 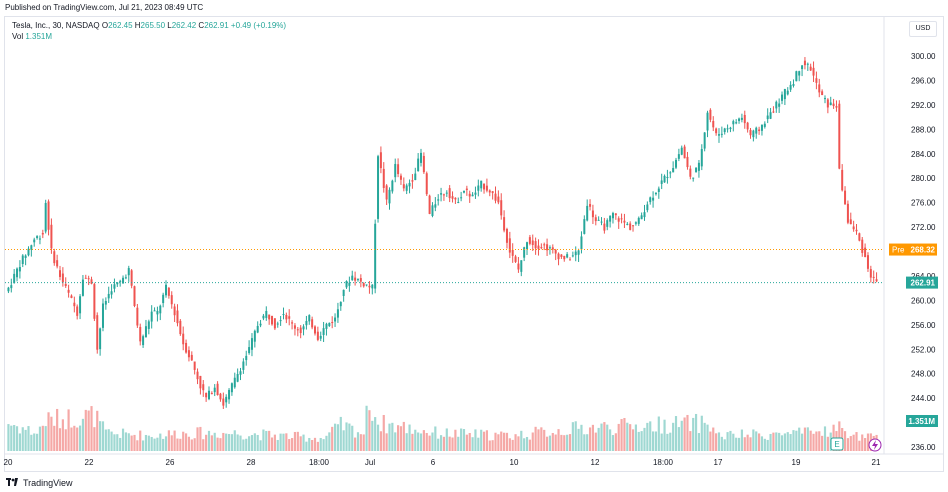 What do you see at coordinates (923, 29) in the screenshot?
I see `currency-button: USD` at bounding box center [923, 29].